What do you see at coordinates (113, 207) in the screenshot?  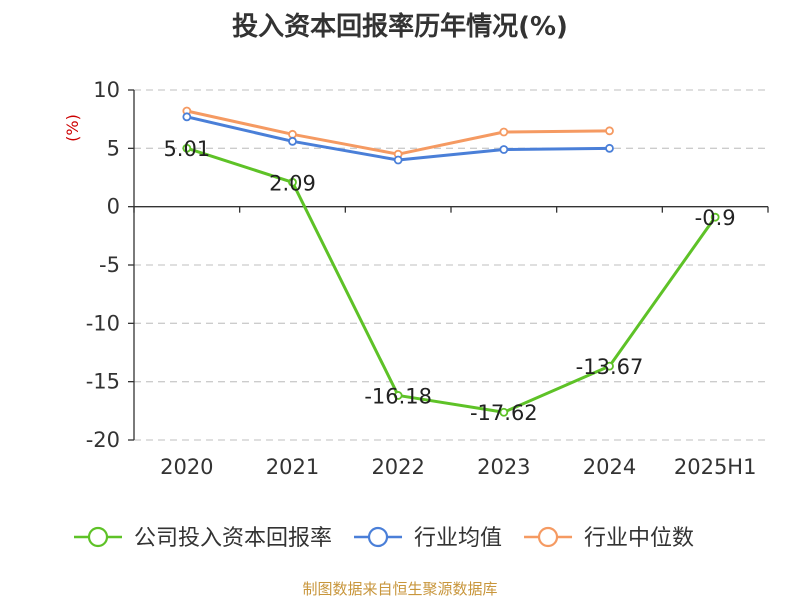 I see `y-tick-label: 0` at bounding box center [113, 207].